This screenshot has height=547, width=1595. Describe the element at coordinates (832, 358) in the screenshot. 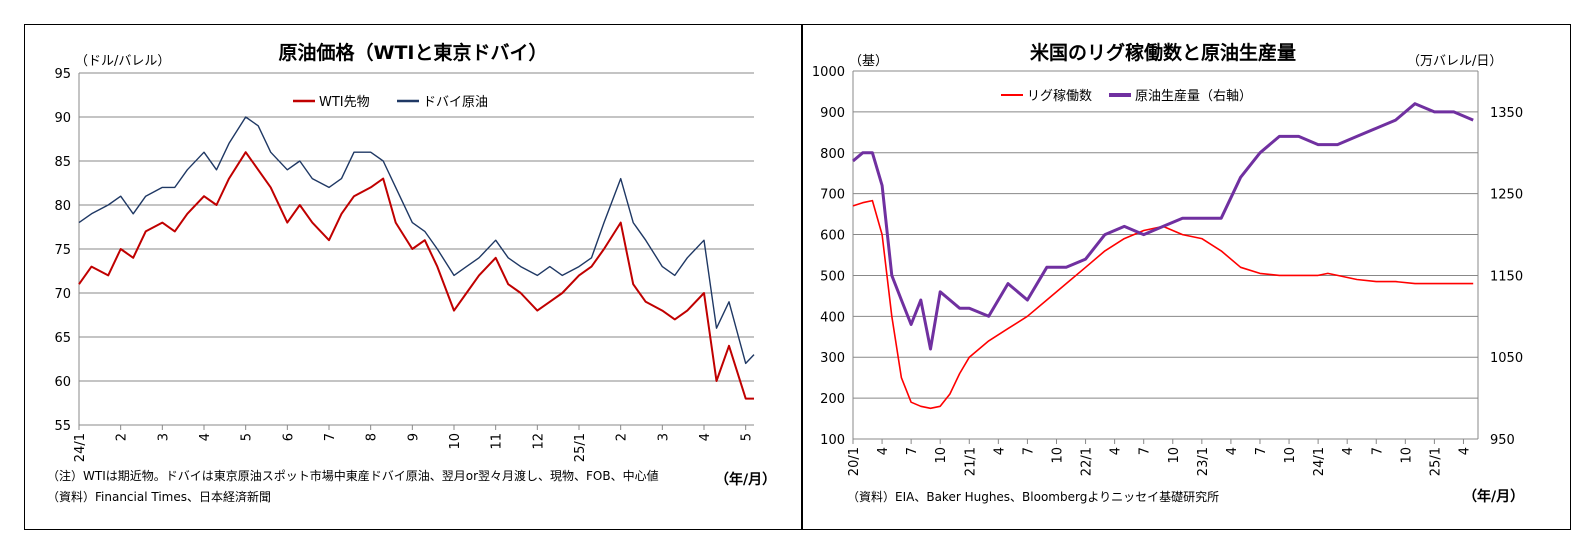

I see `y-tick-label: 300` at that location.